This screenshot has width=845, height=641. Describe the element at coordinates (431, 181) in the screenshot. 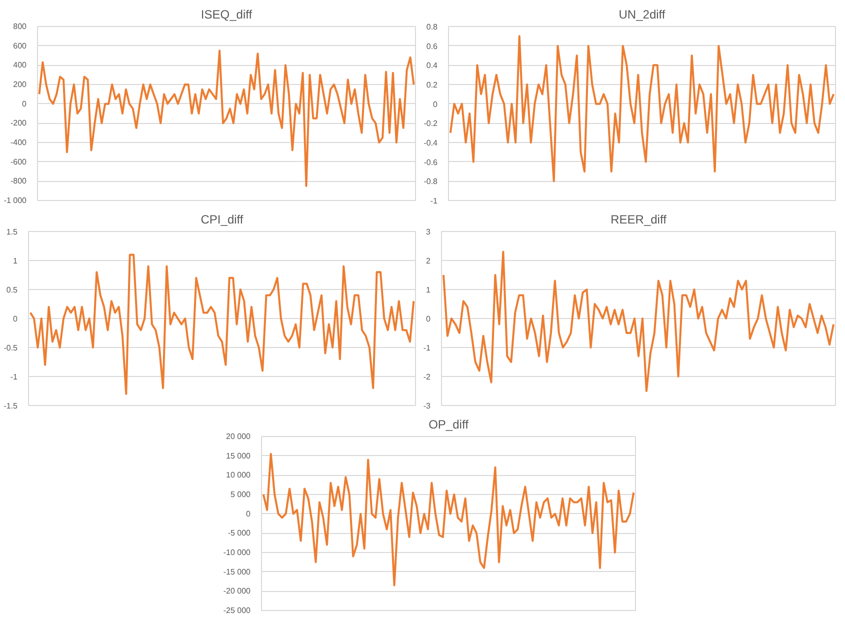

I see `y-tick-label: -0.8` at that location.